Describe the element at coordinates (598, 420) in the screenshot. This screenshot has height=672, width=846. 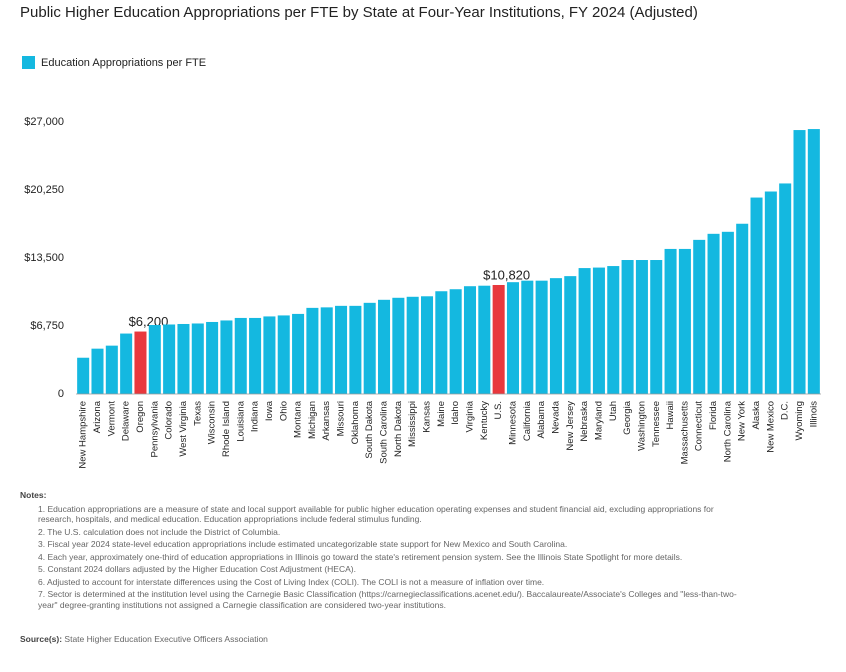
I see `x-tick-label: Maryland` at that location.